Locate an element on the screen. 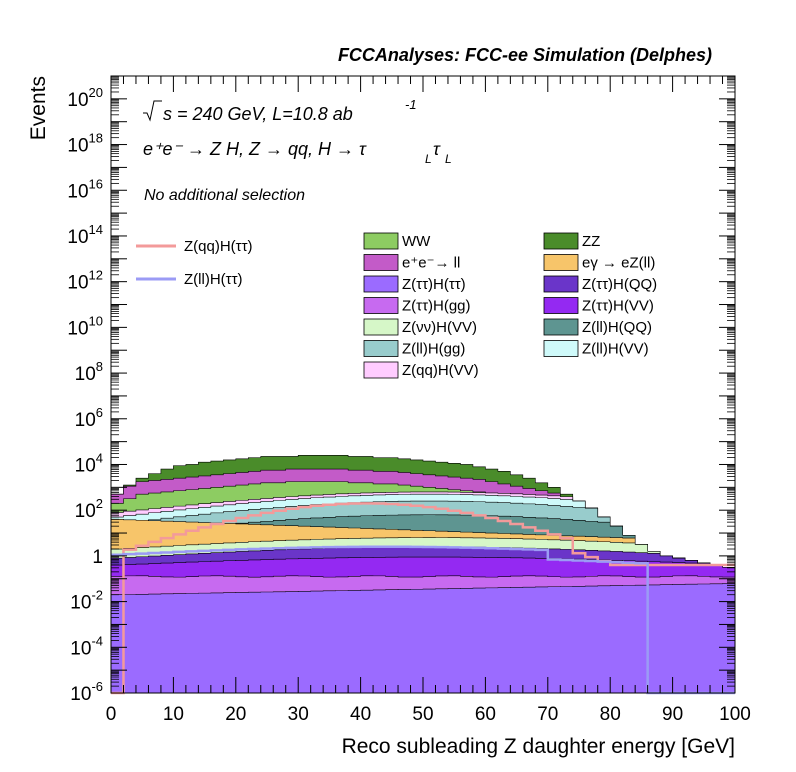 This screenshot has width=796, height=772. legend-line-label: Z(ll)H(ττ) is located at coordinates (213, 279).